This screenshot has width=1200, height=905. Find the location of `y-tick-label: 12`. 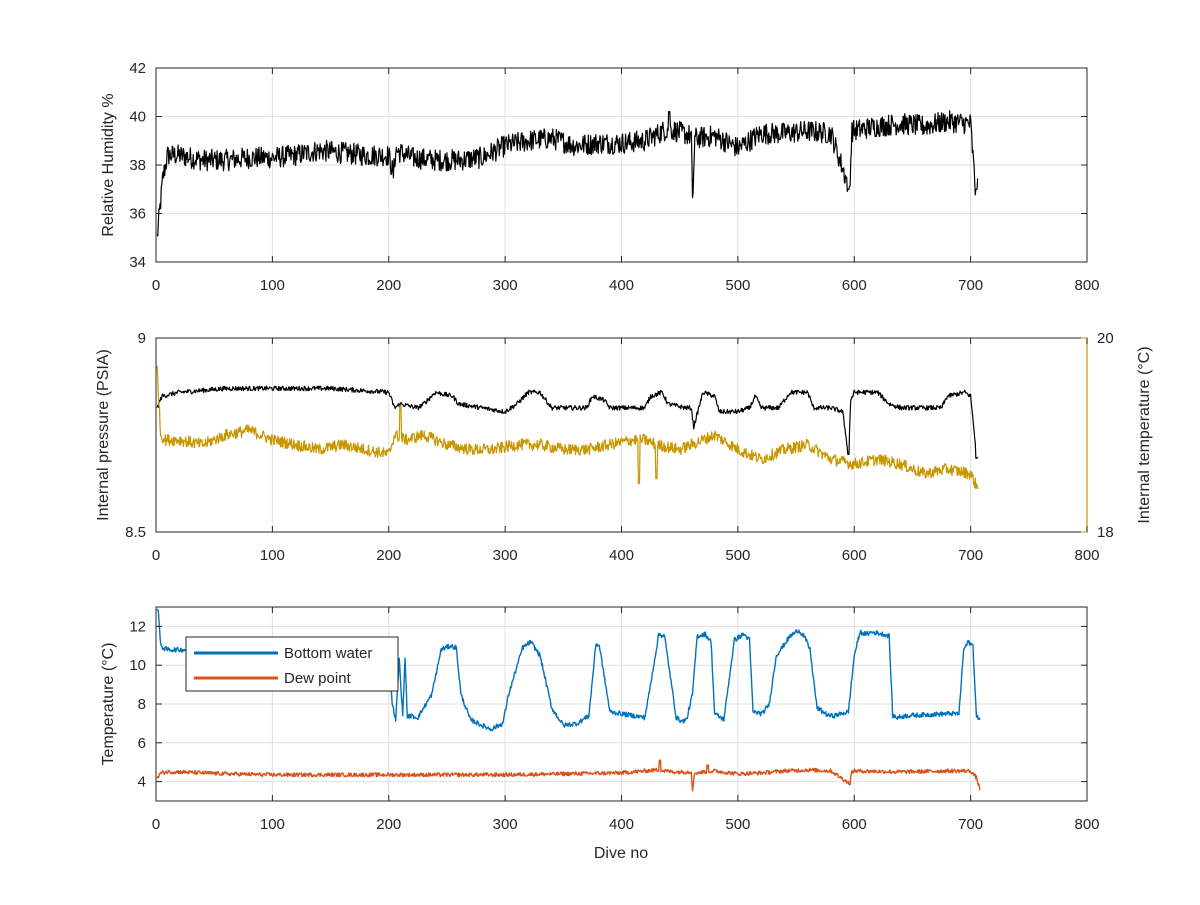

y-tick-label: 12 is located at coordinates (137, 626).